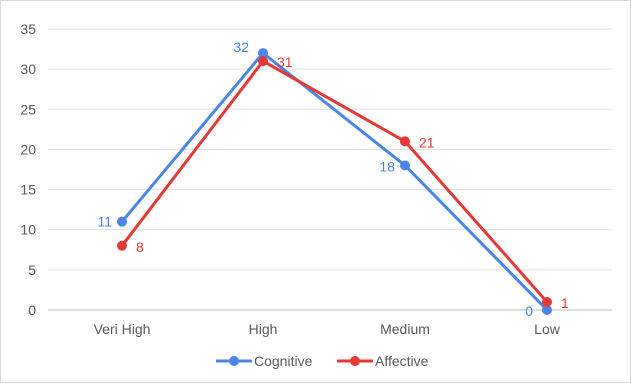  I want to click on x-category-label: Medium, so click(405, 329).